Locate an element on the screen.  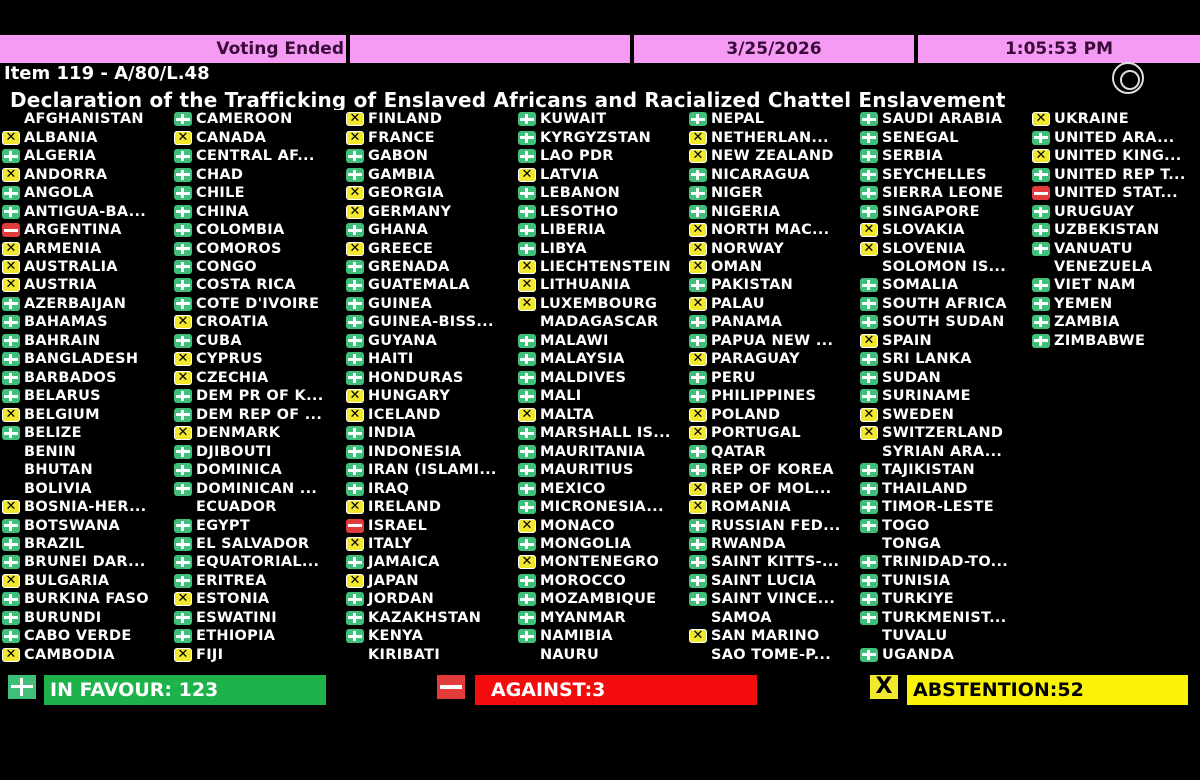
country-name: PAKISTAN is located at coordinates (752, 285).